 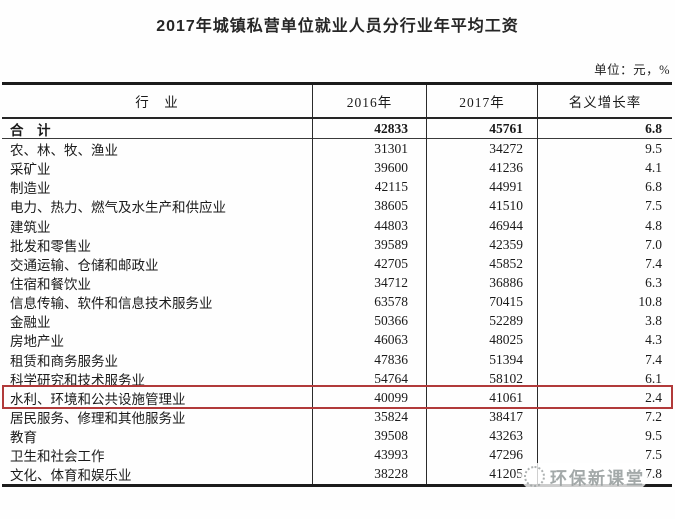 What do you see at coordinates (482, 378) in the screenshot?
I see `cell-y2017: 58102` at bounding box center [482, 378].